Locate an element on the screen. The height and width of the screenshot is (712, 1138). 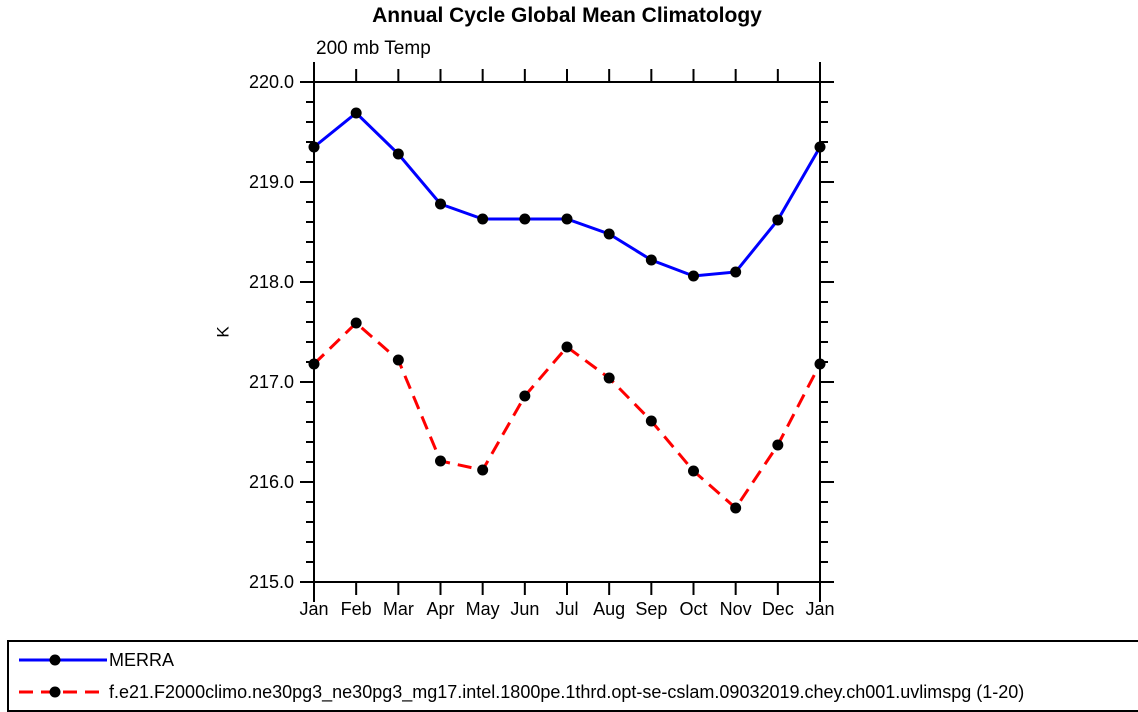
x-tick-label: Jul is located at coordinates (566, 609).